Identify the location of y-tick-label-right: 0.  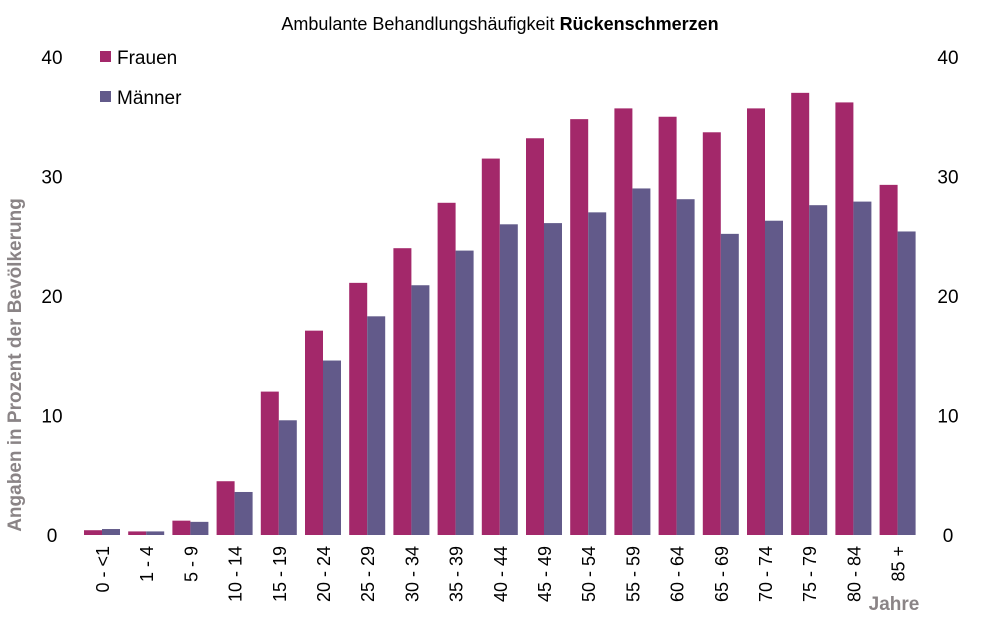
(948, 536).